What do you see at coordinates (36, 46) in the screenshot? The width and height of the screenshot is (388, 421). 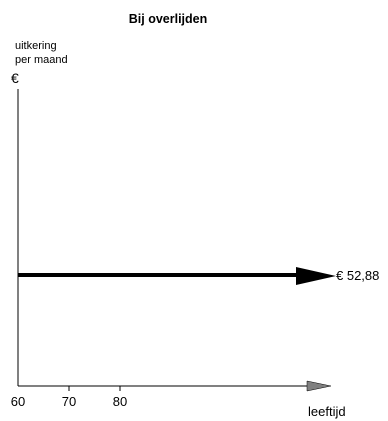 I see `y-axis-label-line1: uitkering` at bounding box center [36, 46].